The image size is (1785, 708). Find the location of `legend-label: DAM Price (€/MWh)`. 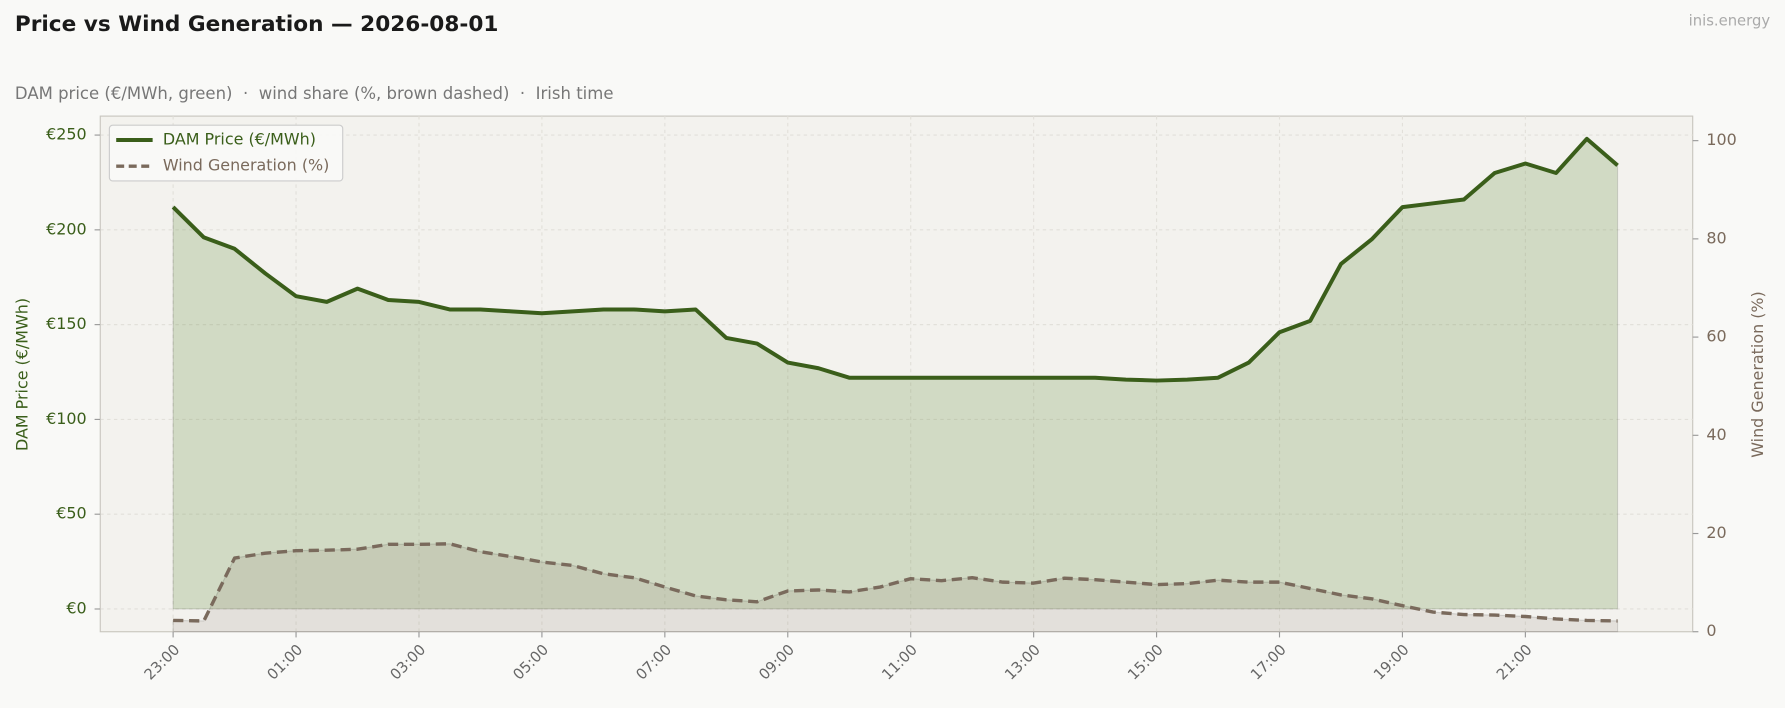

legend-label: DAM Price (€/MWh) is located at coordinates (239, 139).